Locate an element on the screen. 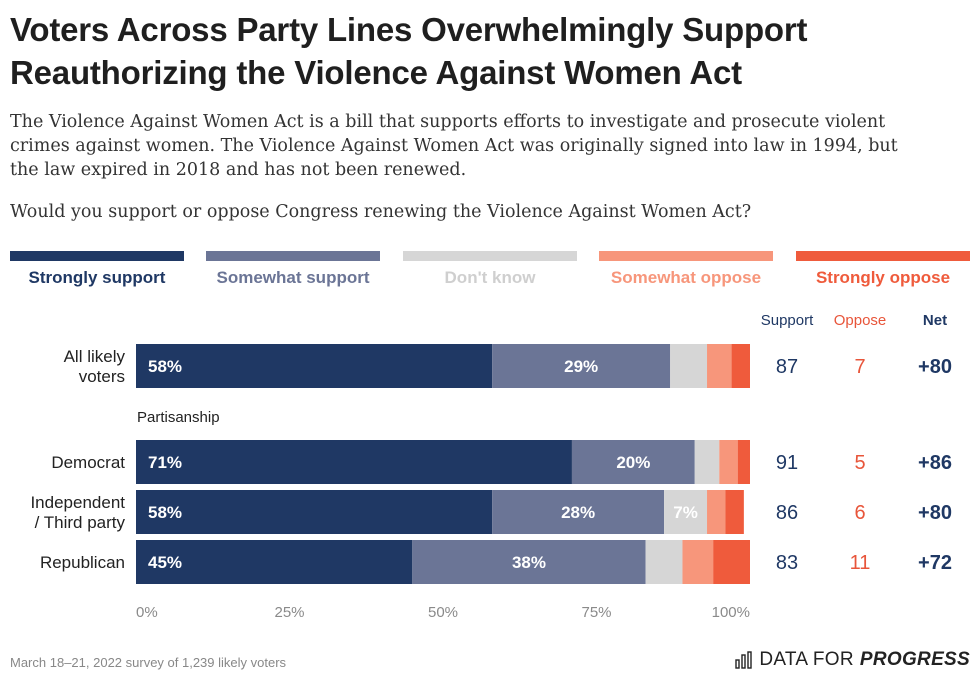 Image resolution: width=980 pixels, height=679 pixels. legend-label-strongly-oppose: Strongly oppose is located at coordinates (883, 277).